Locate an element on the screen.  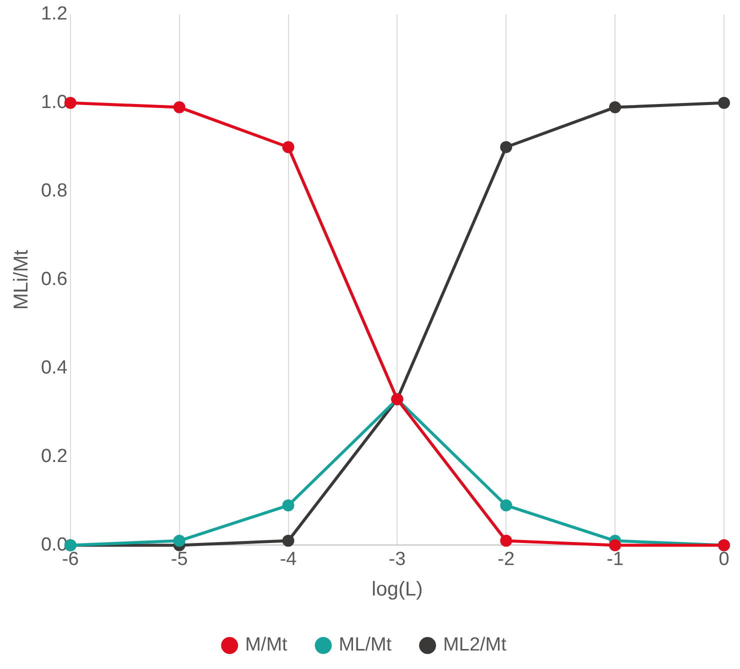
x-tick-label: -4 is located at coordinates (289, 559).